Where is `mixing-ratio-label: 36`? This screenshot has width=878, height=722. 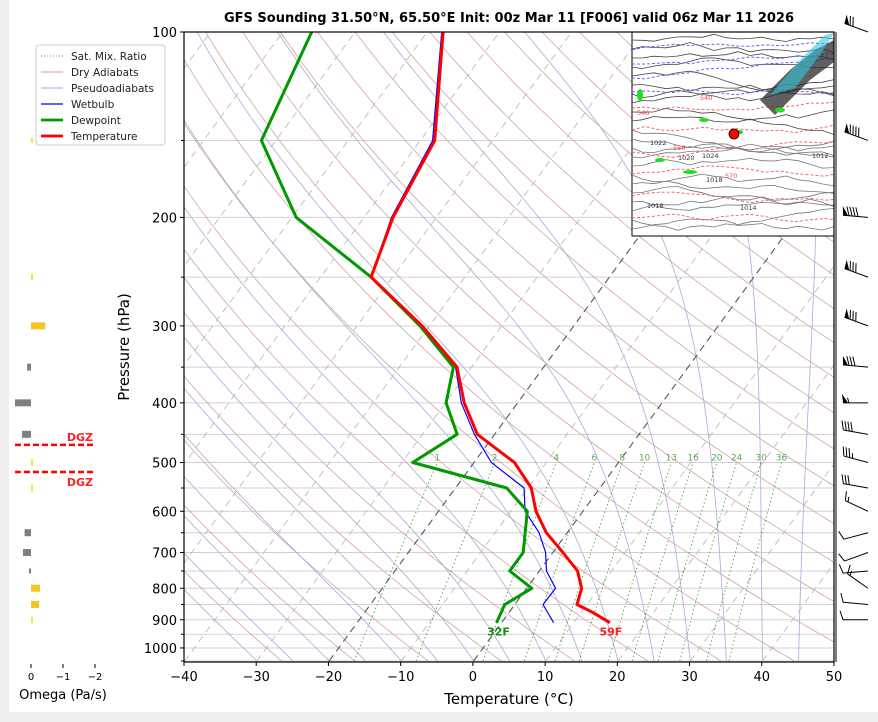
mixing-ratio-label: 36 is located at coordinates (782, 459).